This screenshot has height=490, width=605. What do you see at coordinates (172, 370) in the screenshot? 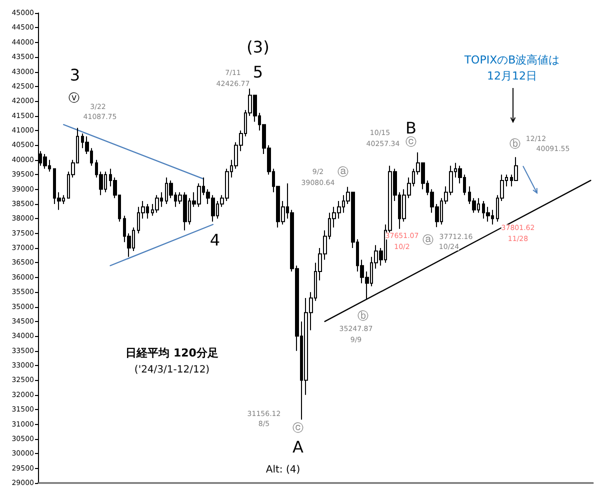
I see `text: ('24/3/1-12/12)` at bounding box center [172, 370].